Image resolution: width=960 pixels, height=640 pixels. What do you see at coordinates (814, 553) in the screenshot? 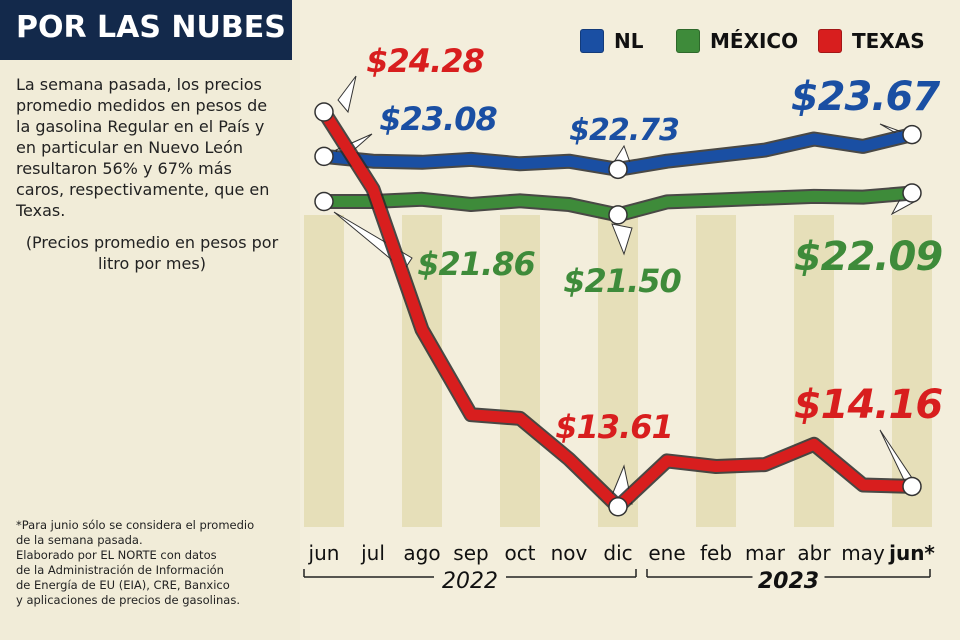
I see `x-tick-label: abr` at bounding box center [814, 553].